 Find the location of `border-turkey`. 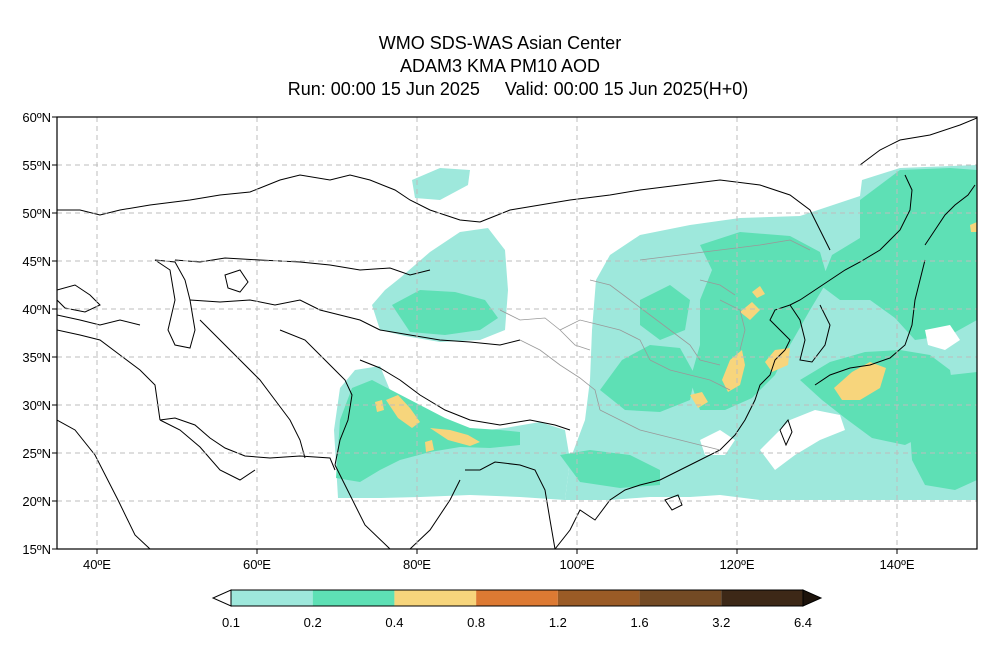

border-turkey is located at coordinates (99, 320).